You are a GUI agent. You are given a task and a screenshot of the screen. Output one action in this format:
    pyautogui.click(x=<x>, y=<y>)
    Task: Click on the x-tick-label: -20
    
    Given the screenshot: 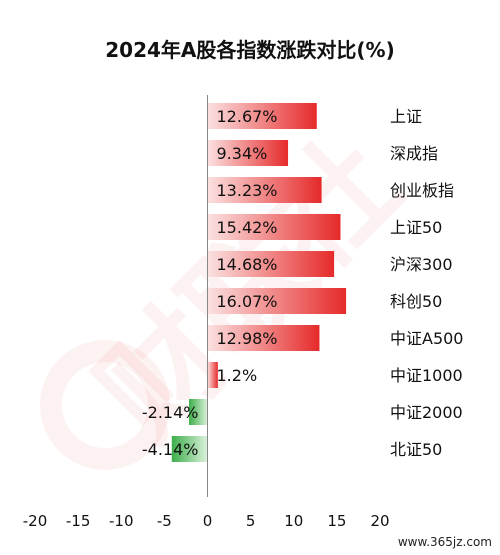 What is the action you would take?
    pyautogui.click(x=35, y=521)
    